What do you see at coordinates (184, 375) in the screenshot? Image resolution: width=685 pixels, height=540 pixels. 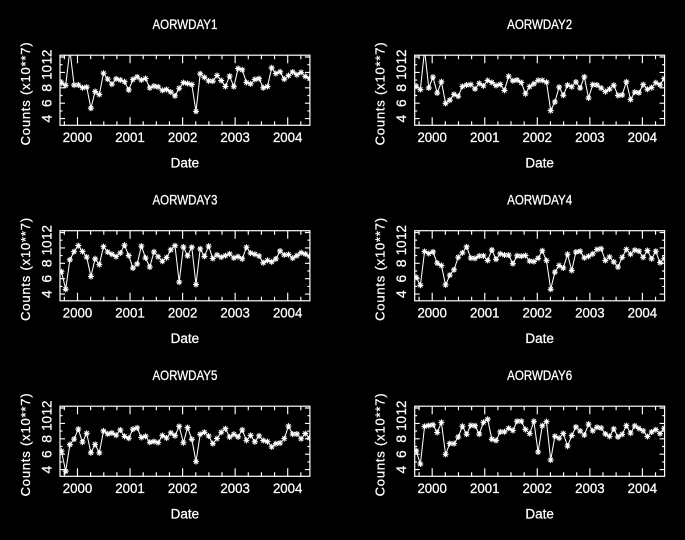 I see `svg-text: AORWDAY5` at bounding box center [184, 375].